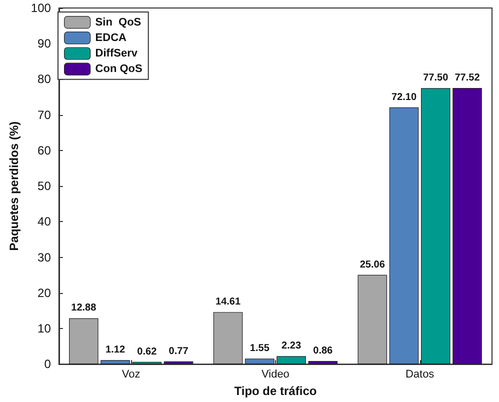  Describe the element at coordinates (14, 186) in the screenshot. I see `y-axis-title: Paquetes perdidos (%)` at that location.